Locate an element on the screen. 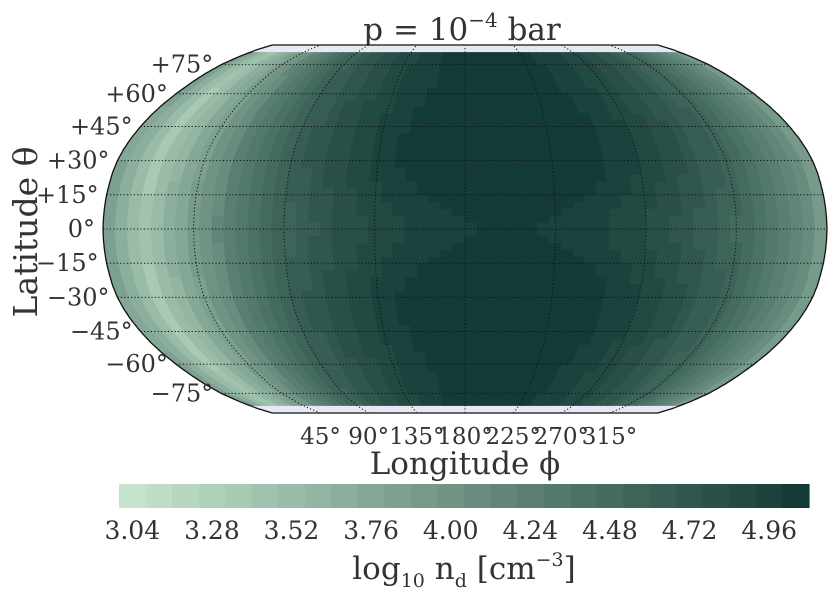  colorbar-segment is located at coordinates (318, 496).